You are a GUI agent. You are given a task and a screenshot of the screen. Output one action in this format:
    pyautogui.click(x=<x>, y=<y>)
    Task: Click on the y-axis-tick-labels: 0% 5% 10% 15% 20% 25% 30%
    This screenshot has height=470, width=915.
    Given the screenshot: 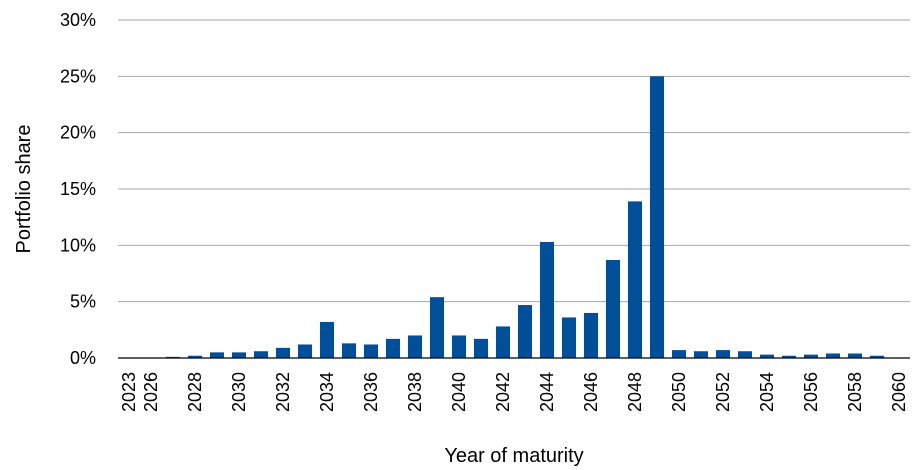 What is the action you would take?
    pyautogui.click(x=78, y=189)
    